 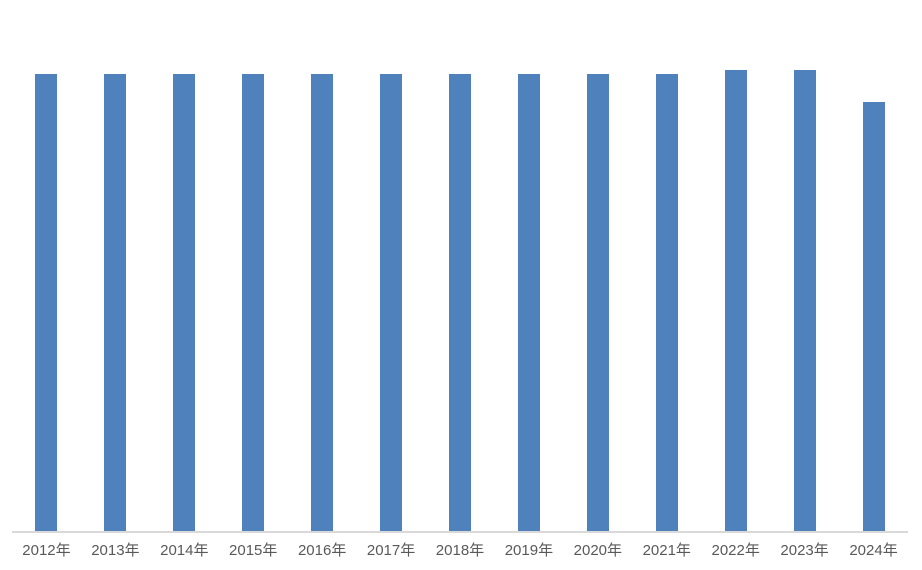 What do you see at coordinates (46, 550) in the screenshot?
I see `x-axis-label: 2012年` at bounding box center [46, 550].